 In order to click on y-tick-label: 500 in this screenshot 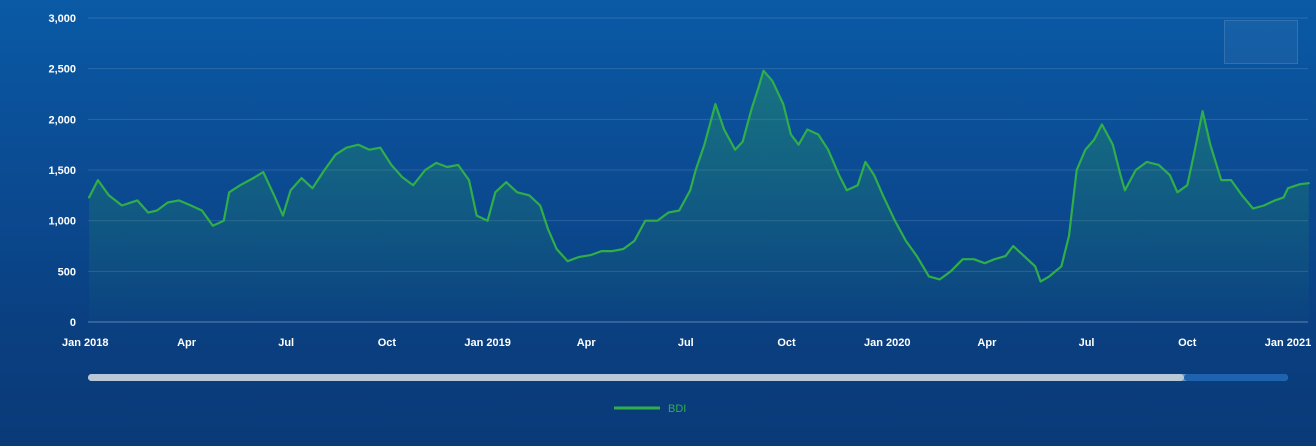, I will do `click(67, 272)`.